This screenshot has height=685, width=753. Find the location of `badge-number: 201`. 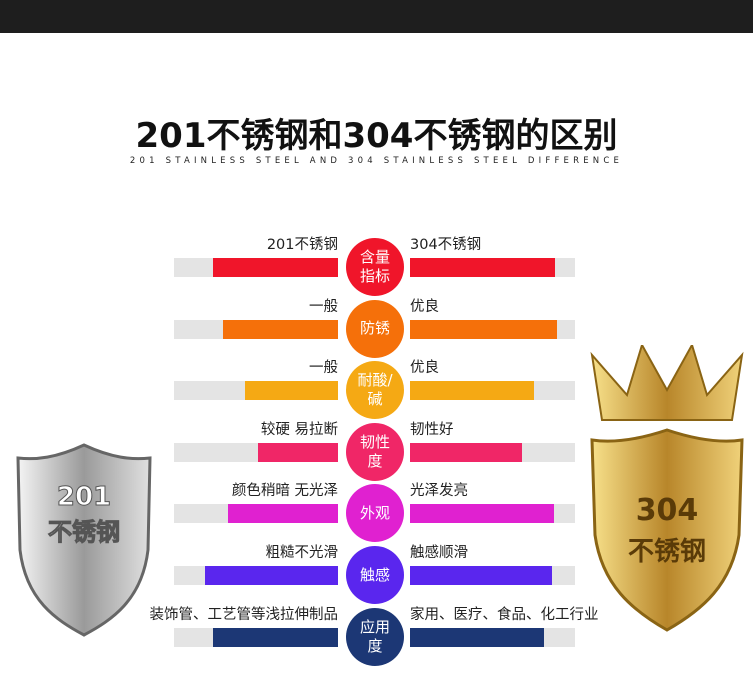

badge-number: 201 is located at coordinates (84, 497).